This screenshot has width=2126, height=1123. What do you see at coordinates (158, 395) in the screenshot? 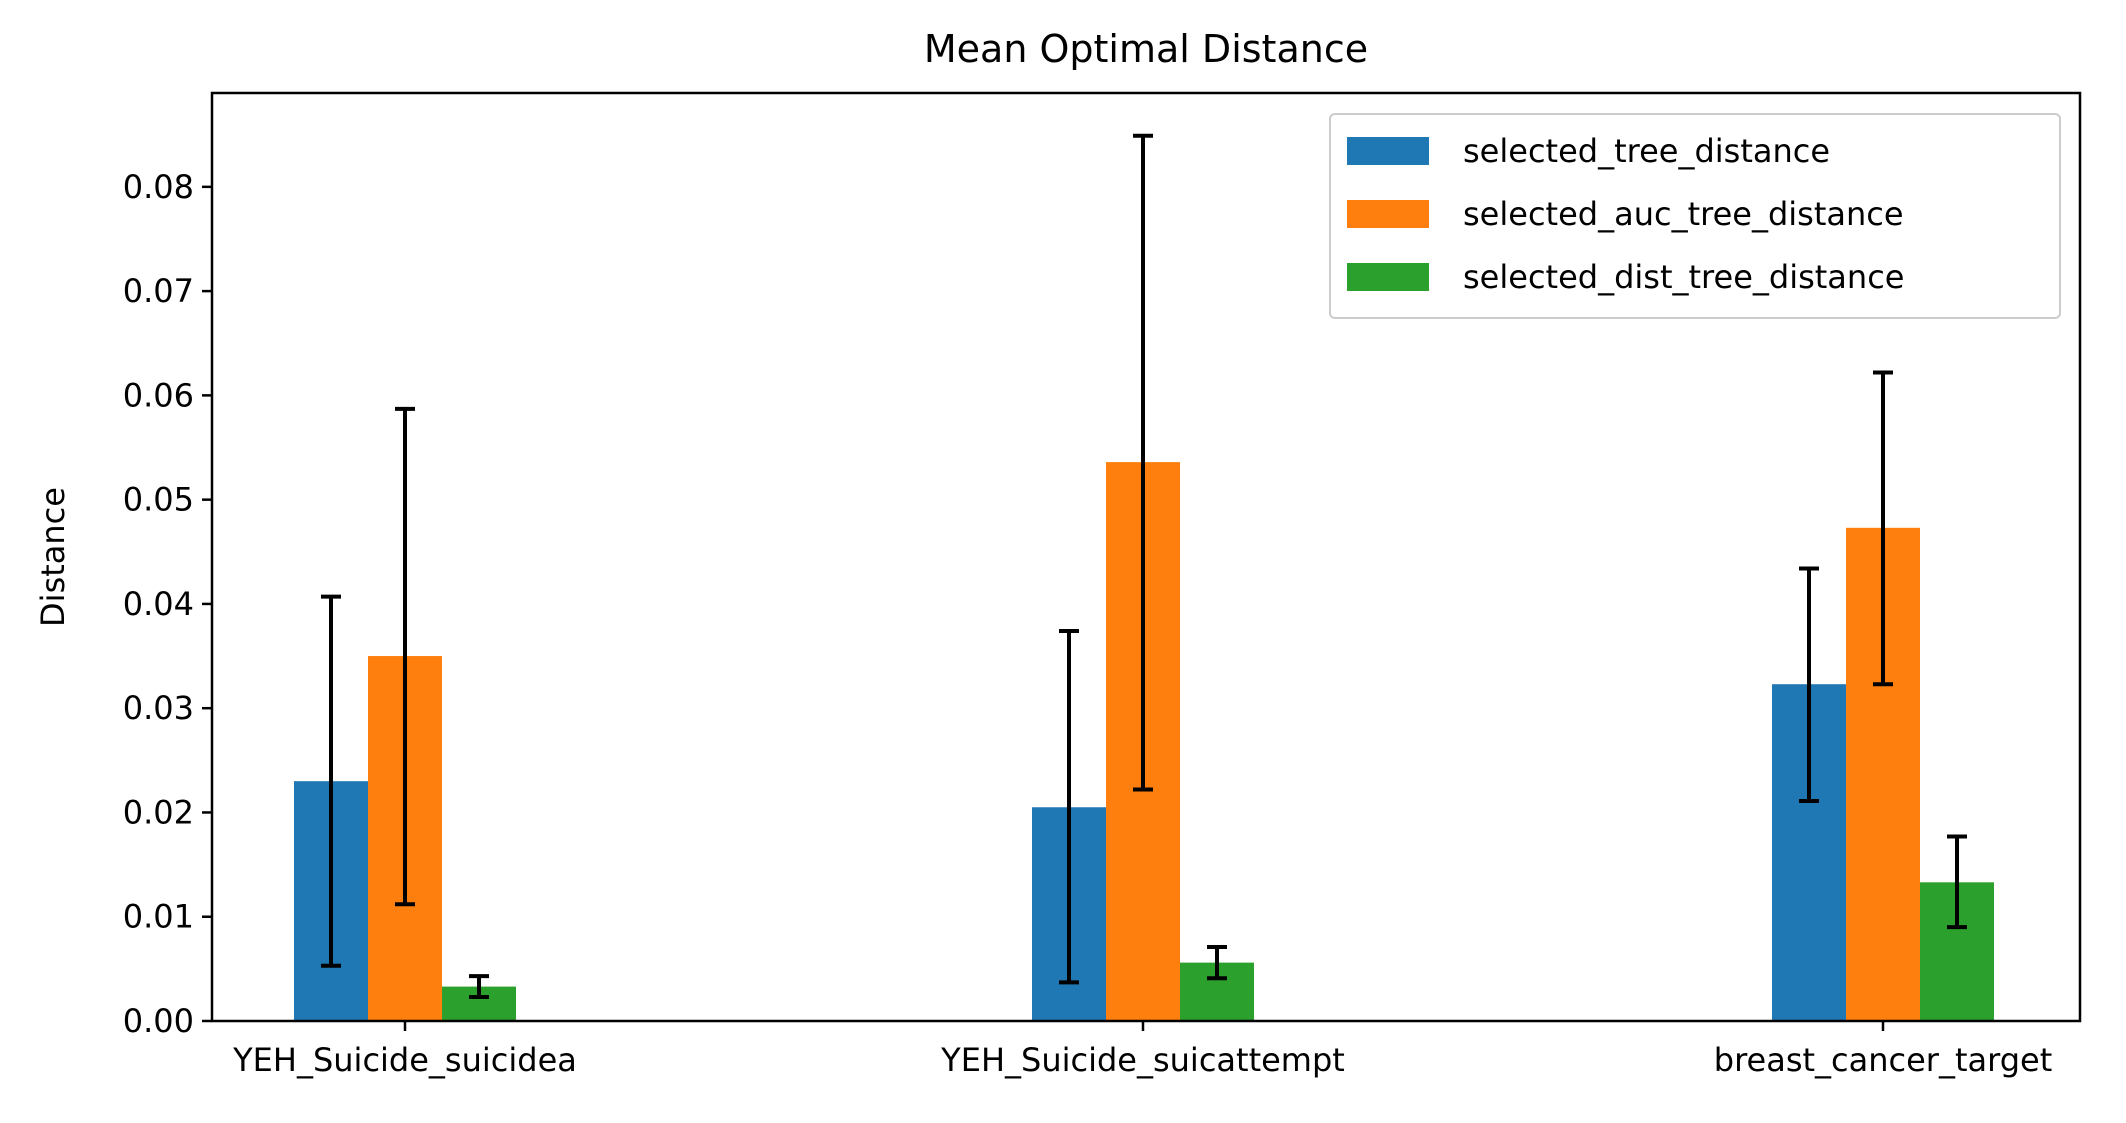
I see `y-tick-label: 0.06` at bounding box center [158, 395].